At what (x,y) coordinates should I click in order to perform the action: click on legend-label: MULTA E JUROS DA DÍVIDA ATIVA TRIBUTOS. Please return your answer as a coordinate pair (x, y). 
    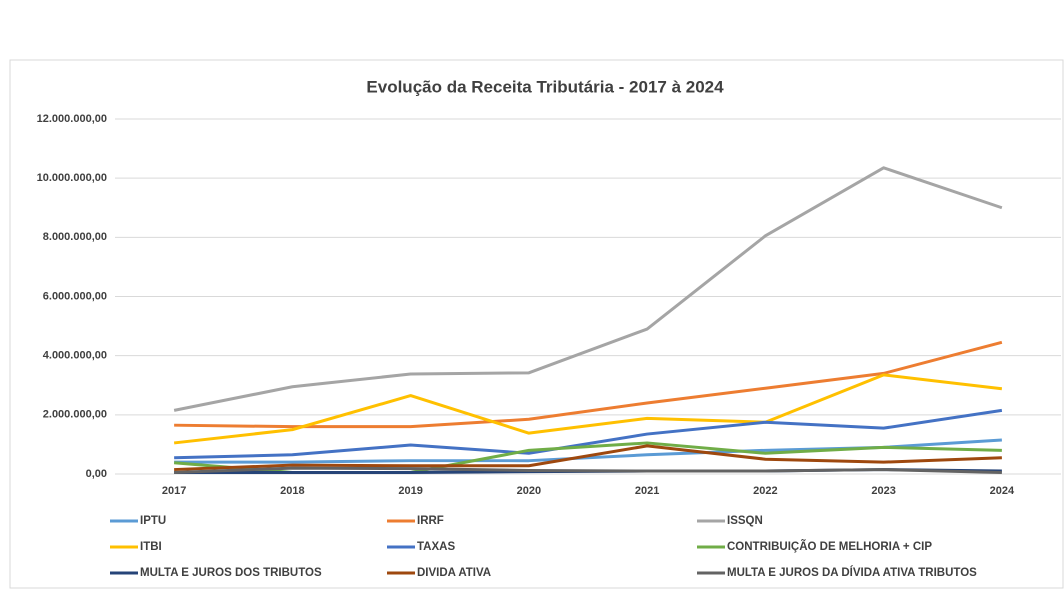
    Looking at the image, I should click on (852, 572).